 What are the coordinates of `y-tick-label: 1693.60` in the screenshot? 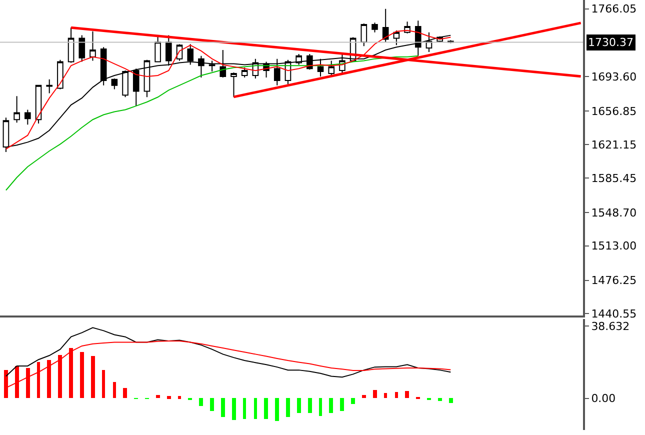 It's located at (614, 77).